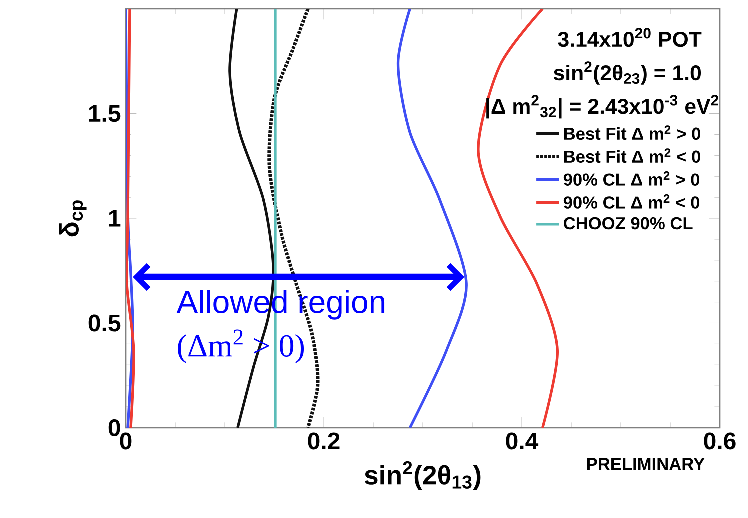 This screenshot has width=748, height=518. I want to click on x-axis-title: sin$^{2}$(2θ$_{13}$), so click(422, 476).